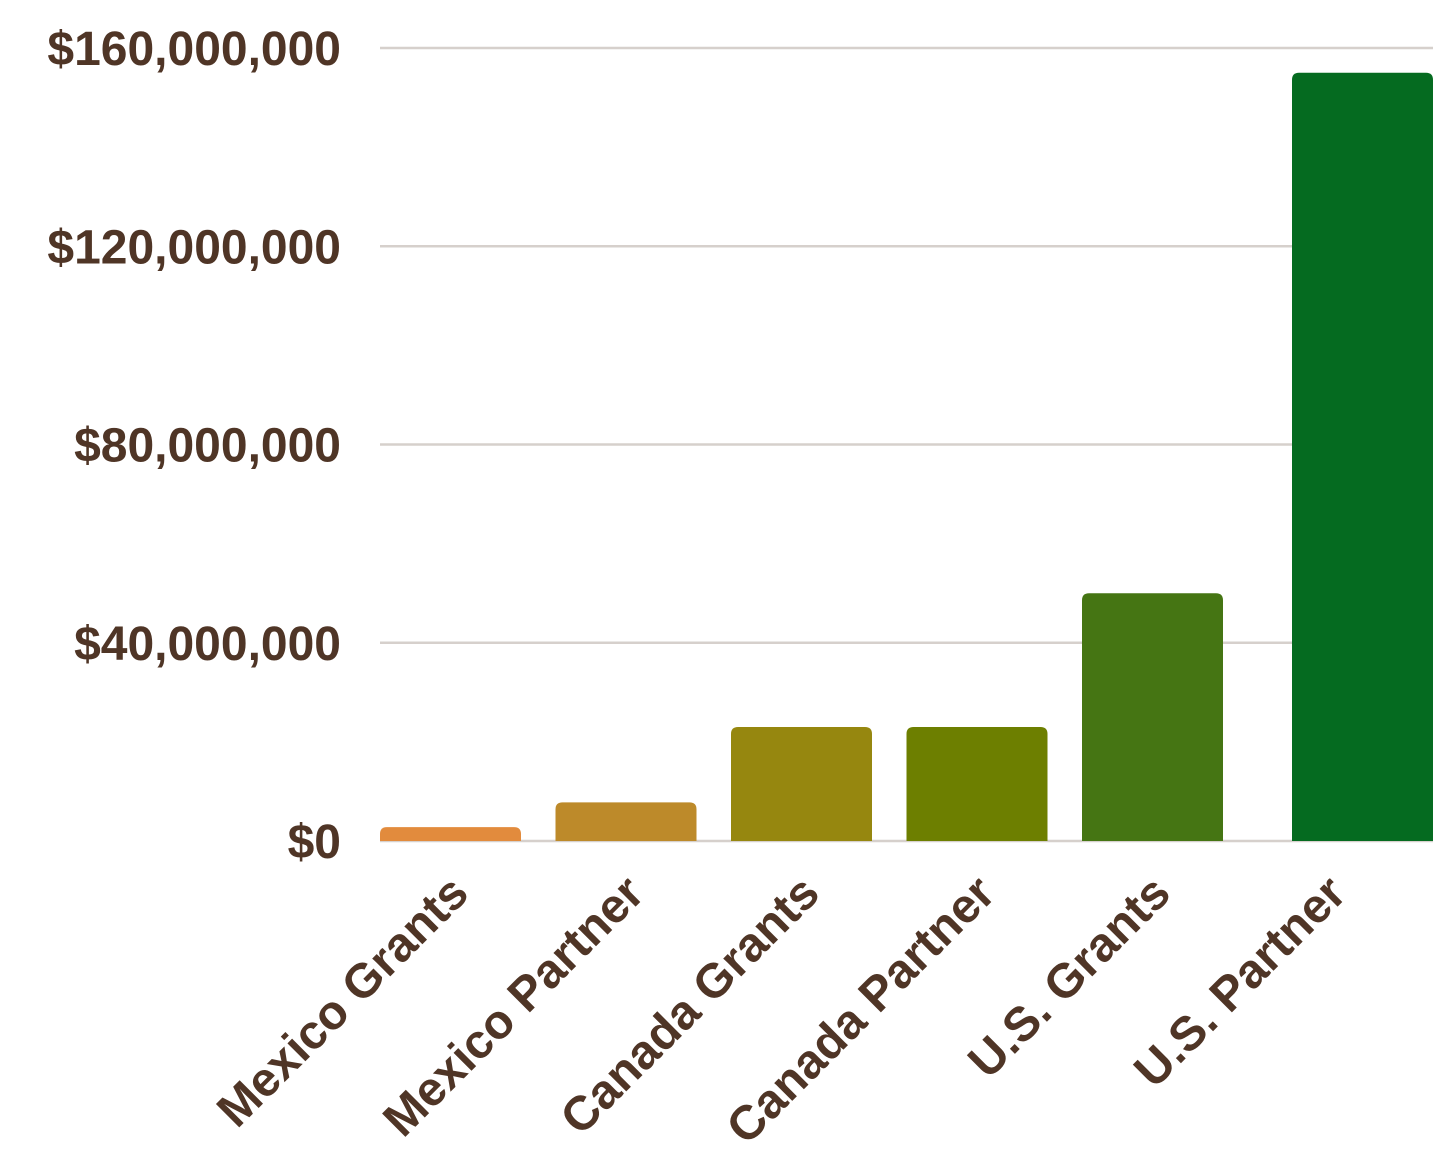 The width and height of the screenshot is (1433, 1160). Describe the element at coordinates (1362, 456) in the screenshot. I see `bar-u-s-partner` at that location.